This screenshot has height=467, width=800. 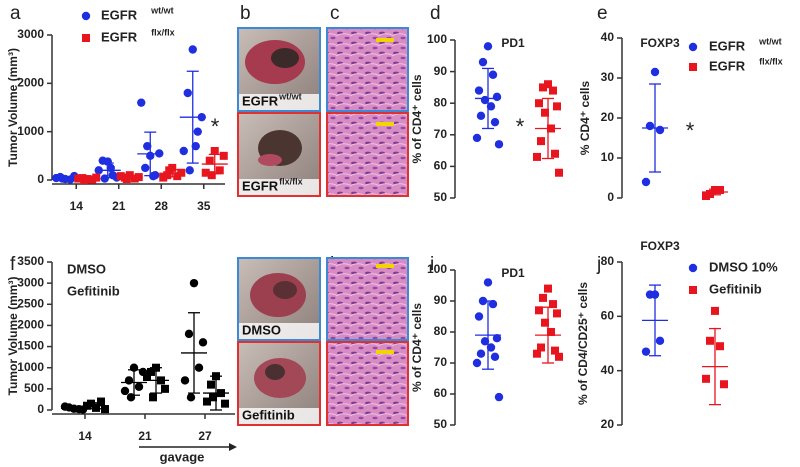 What do you see at coordinates (735, 288) in the screenshot?
I see `legend-label: Gefitinib` at bounding box center [735, 288].